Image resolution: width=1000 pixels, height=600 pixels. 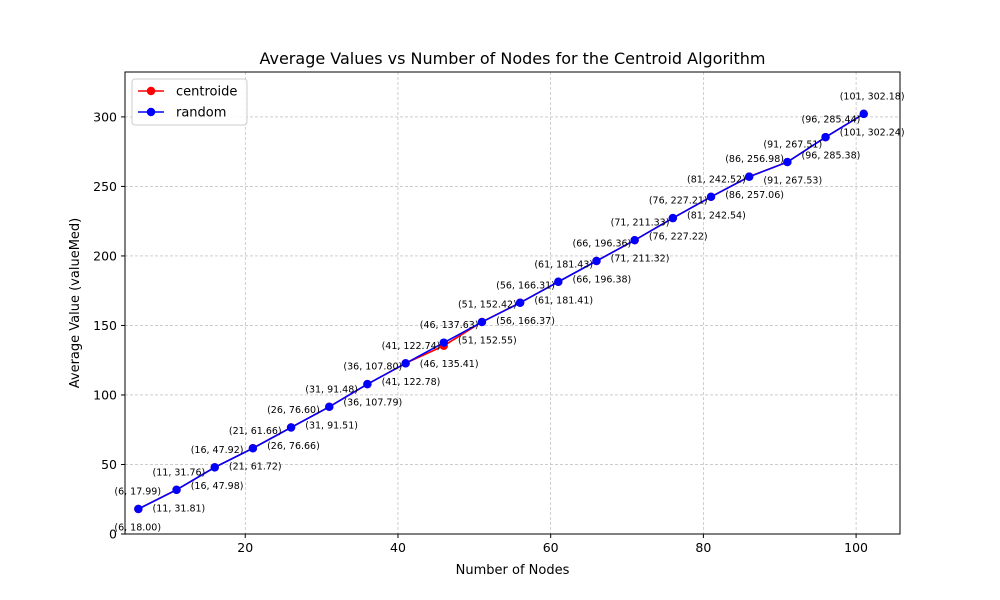 What do you see at coordinates (105, 116) in the screenshot?
I see `y-tick-label: 300` at bounding box center [105, 116].